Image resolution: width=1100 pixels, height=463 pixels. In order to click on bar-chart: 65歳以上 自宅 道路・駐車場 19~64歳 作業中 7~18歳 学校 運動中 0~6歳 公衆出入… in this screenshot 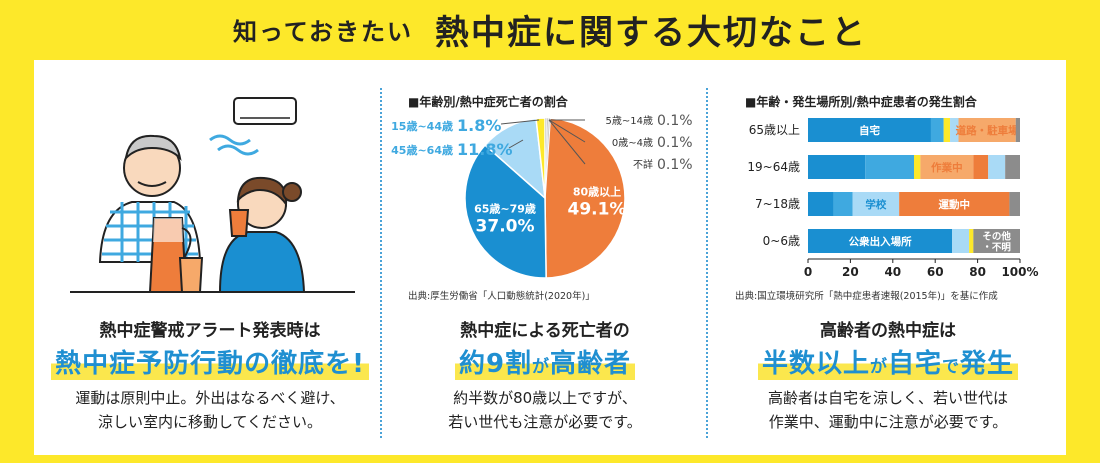, I will do `click(893, 198)`.